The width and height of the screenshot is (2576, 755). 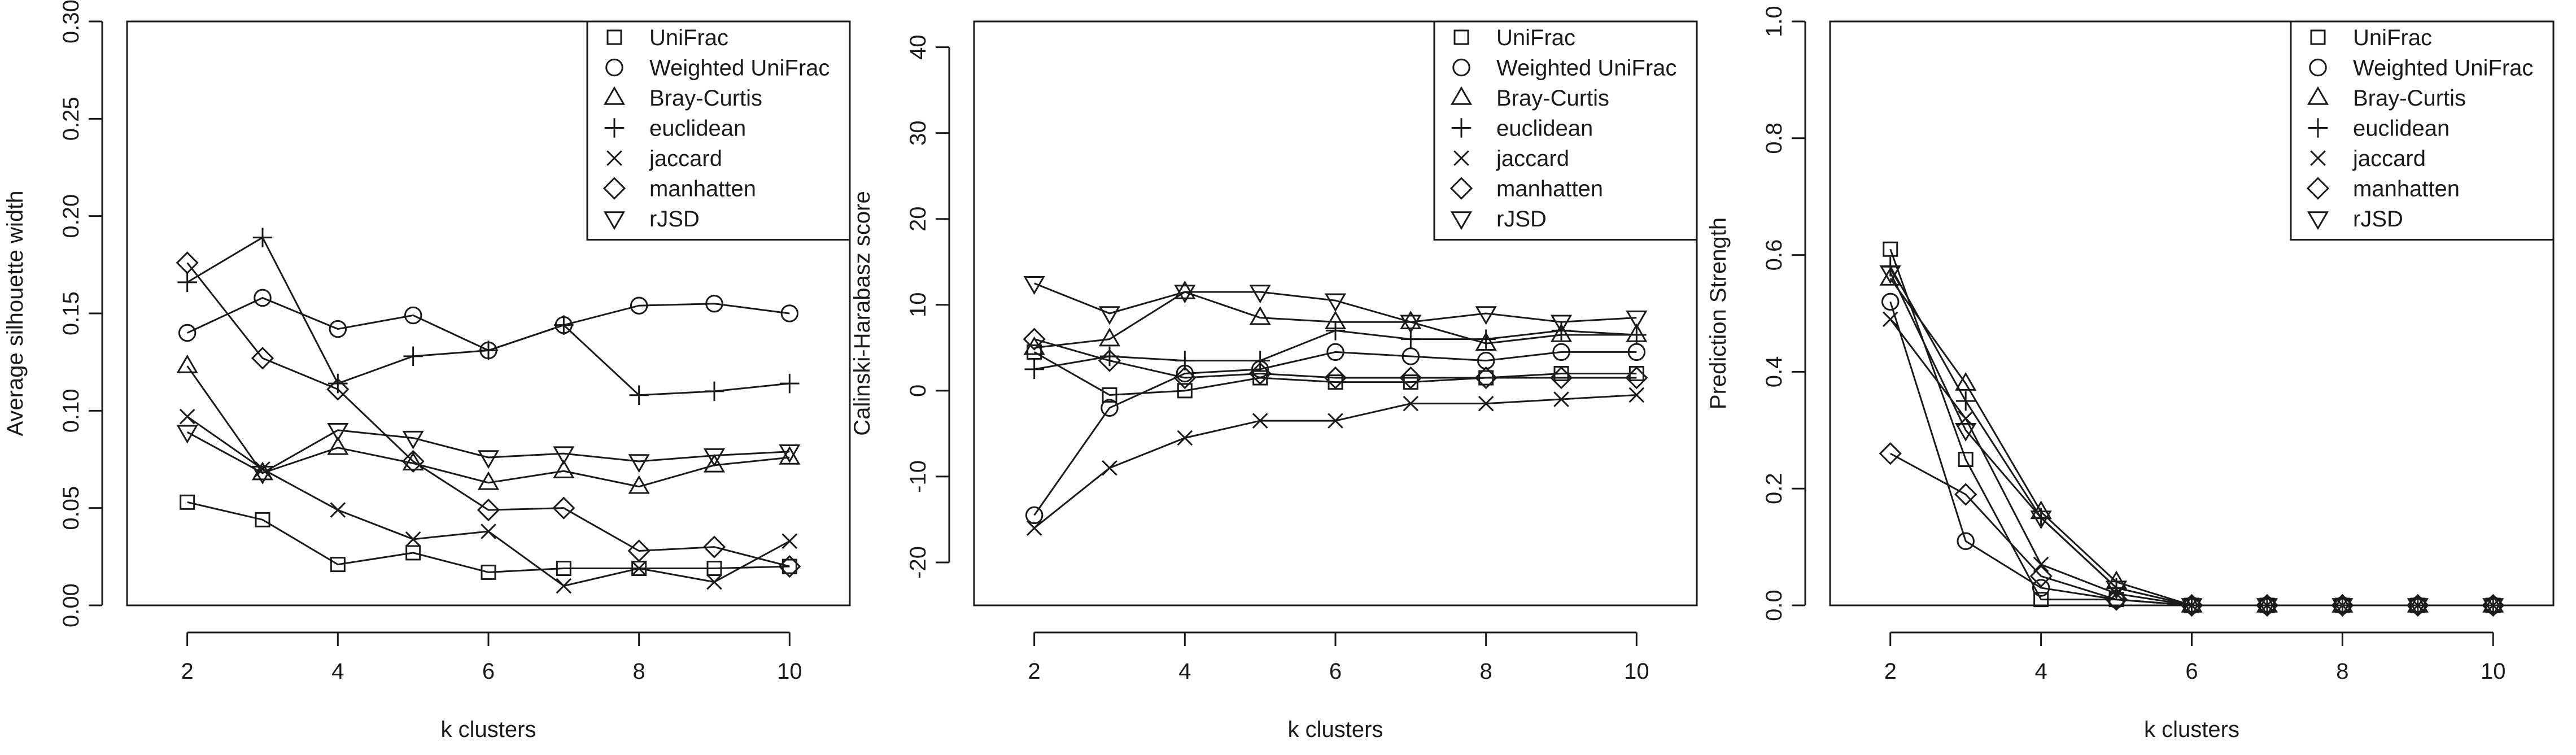 I want to click on series-manhatten, so click(x=489, y=414).